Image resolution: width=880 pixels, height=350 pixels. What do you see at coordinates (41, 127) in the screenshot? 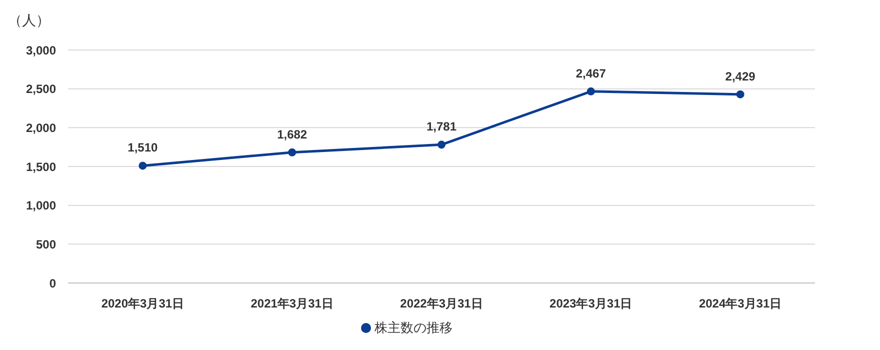
I see `y-tick-label: 2,000` at bounding box center [41, 127].